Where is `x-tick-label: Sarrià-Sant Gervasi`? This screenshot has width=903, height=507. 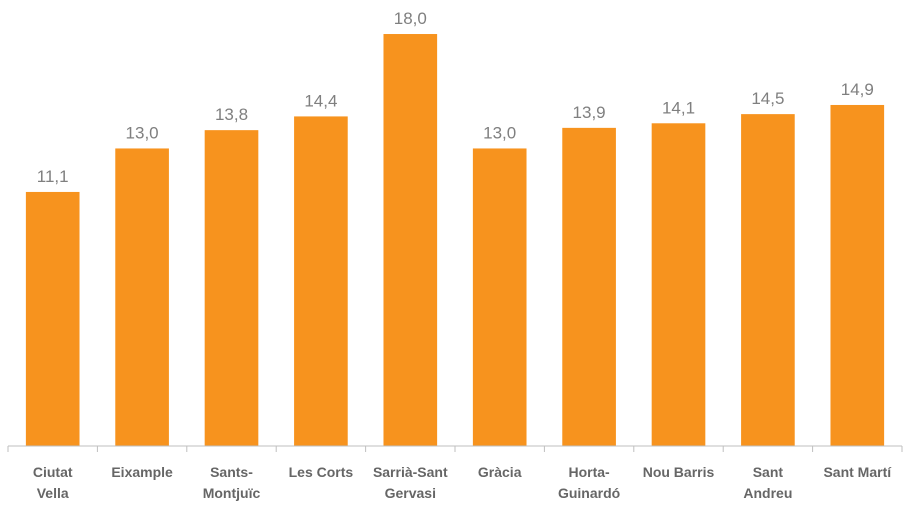
x-tick-label: Sarrià-Sant Gervasi is located at coordinates (410, 482).